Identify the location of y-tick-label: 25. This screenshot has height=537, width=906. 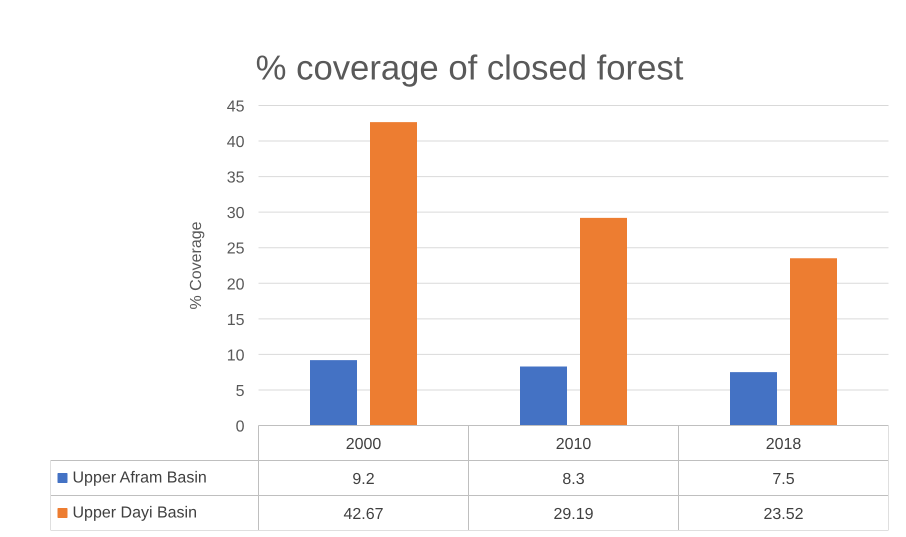
(235, 249).